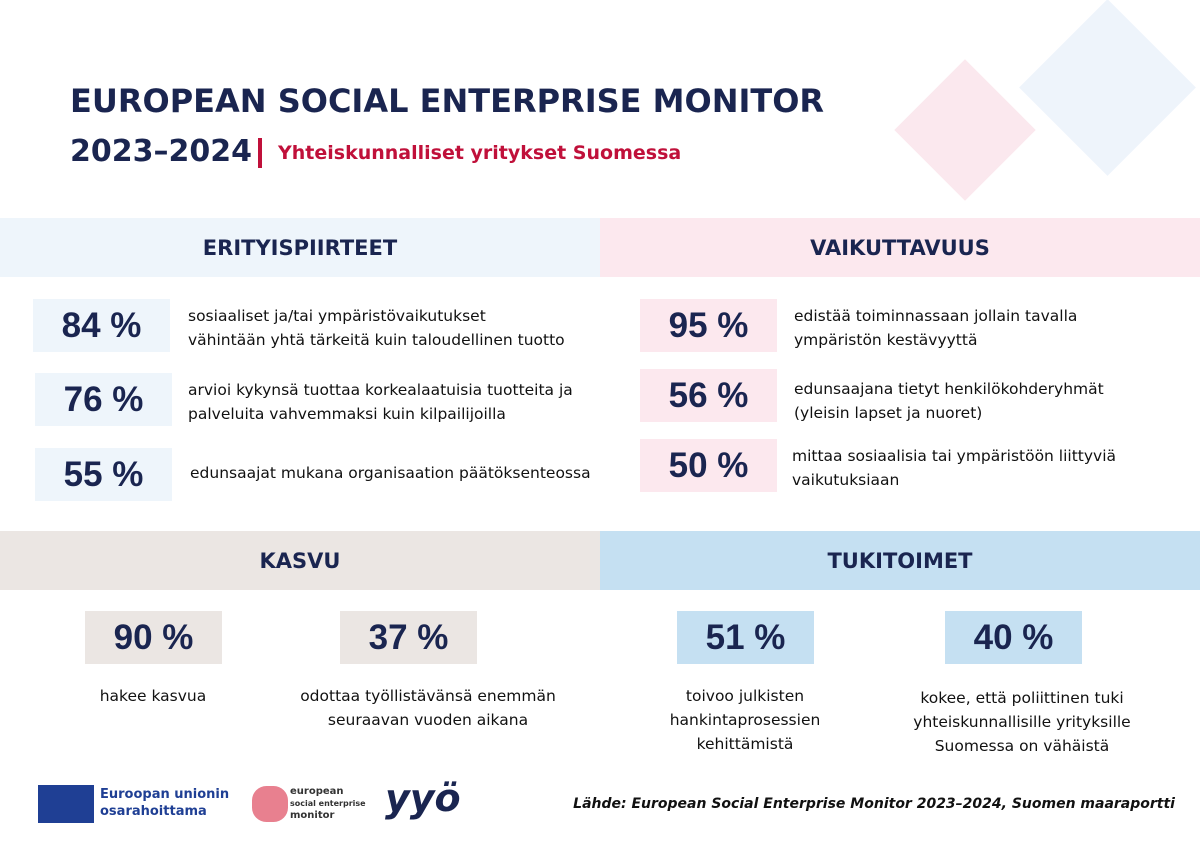 The width and height of the screenshot is (1200, 850). What do you see at coordinates (153, 811) in the screenshot?
I see `eu-line: osarahoittama` at bounding box center [153, 811].